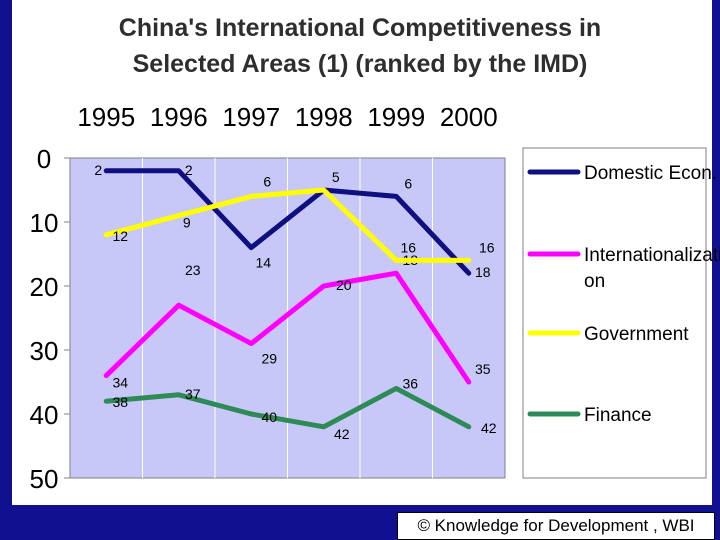 This screenshot has width=720, height=540. Describe the element at coordinates (193, 394) in the screenshot. I see `data-label: 37` at that location.